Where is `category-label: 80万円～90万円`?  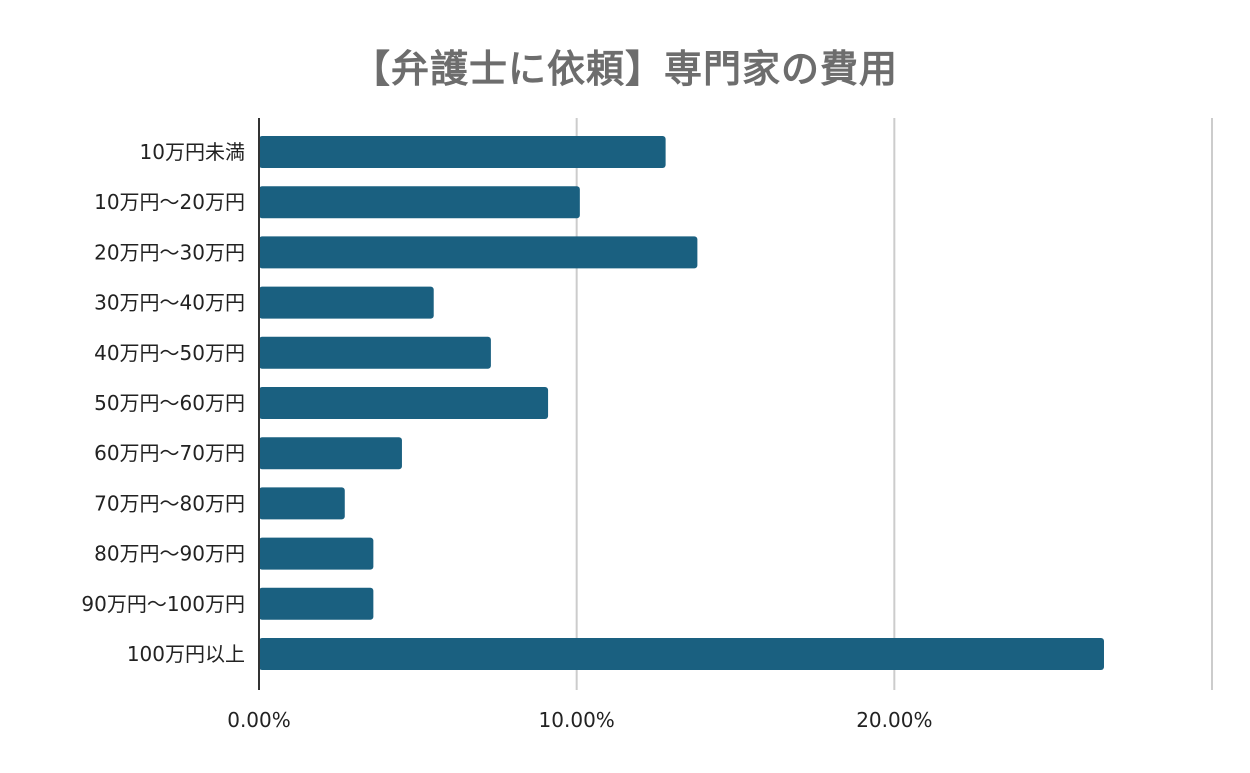
category-label: 80万円～90万円 is located at coordinates (169, 554).